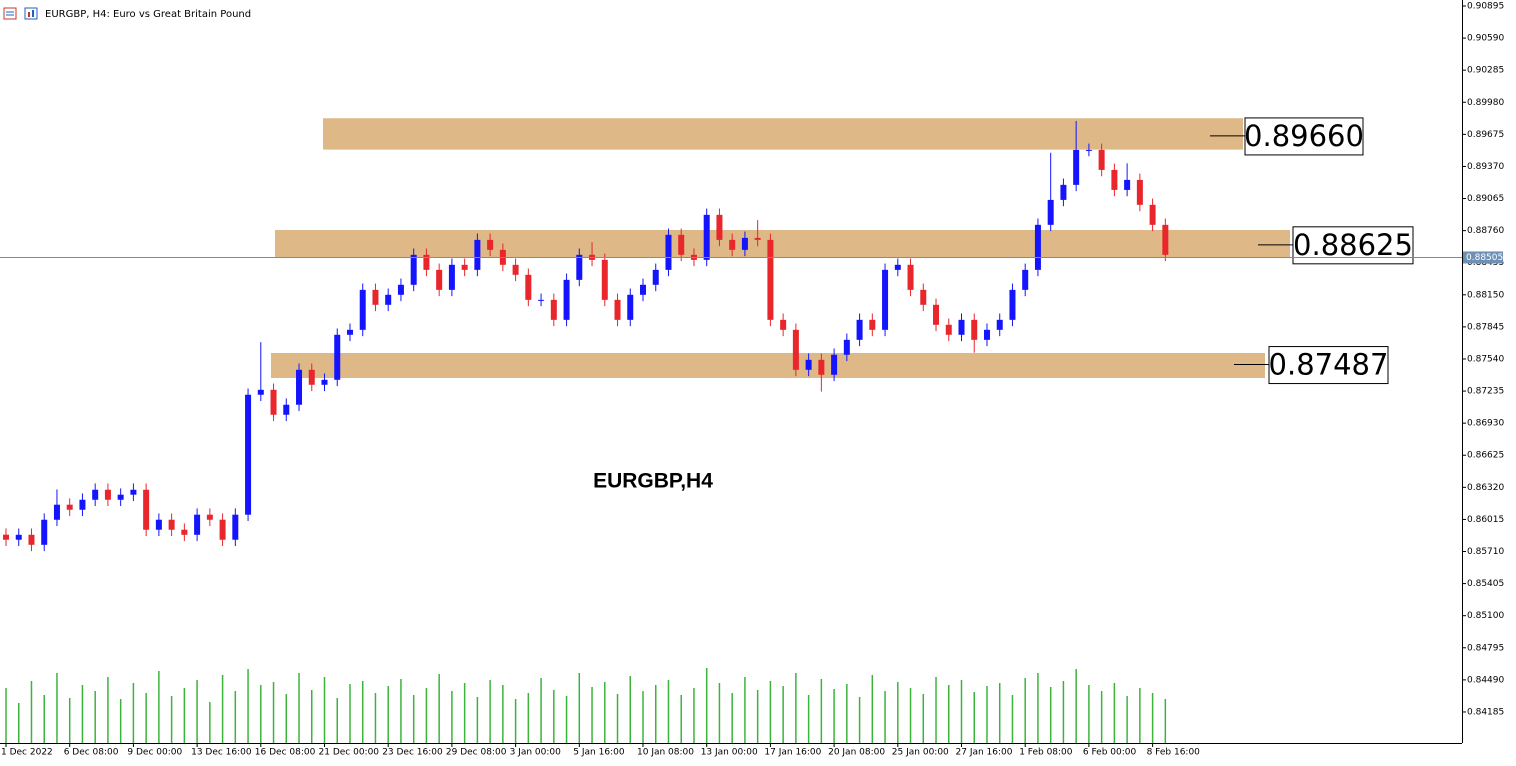  What do you see at coordinates (148, 14) in the screenshot?
I see `chart-title: EURGBP, H4: Euro vs Great Britain Pound` at bounding box center [148, 14].